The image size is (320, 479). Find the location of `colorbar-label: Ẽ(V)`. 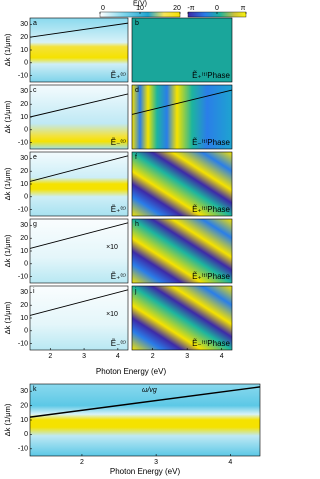

colorbar-label: Ẽ(V) is located at coordinates (140, 3).